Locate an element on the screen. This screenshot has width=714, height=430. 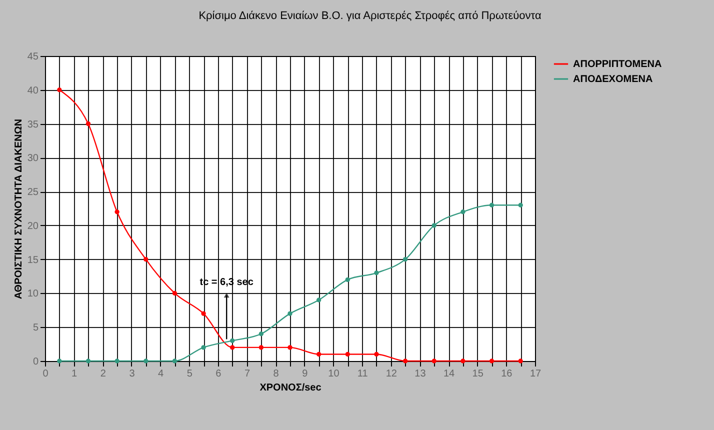
y-tick-label: 20 is located at coordinates (33, 226).